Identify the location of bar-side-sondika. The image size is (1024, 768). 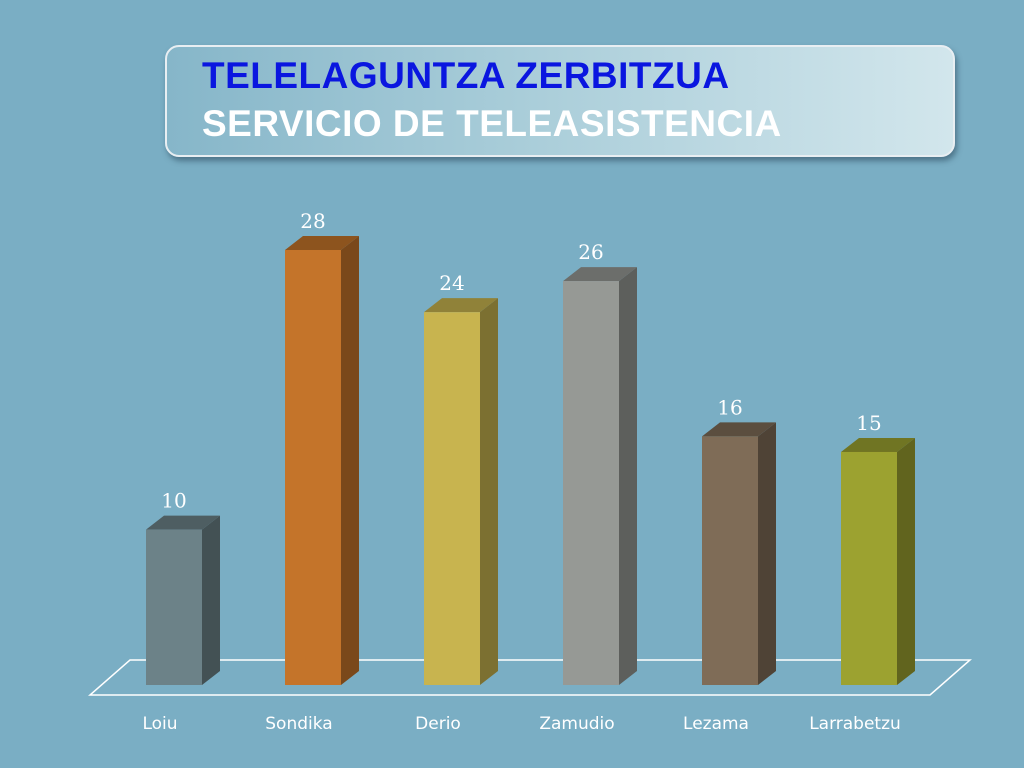
(350, 460).